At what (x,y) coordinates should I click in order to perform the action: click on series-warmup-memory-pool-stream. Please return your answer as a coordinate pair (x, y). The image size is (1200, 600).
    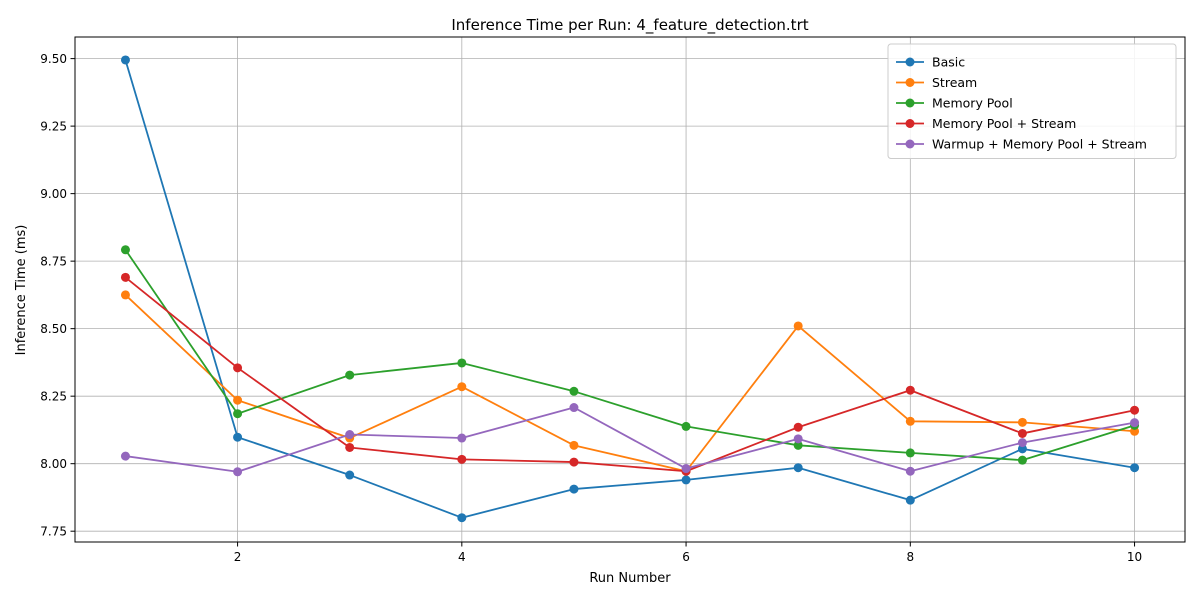
    Looking at the image, I should click on (630, 440).